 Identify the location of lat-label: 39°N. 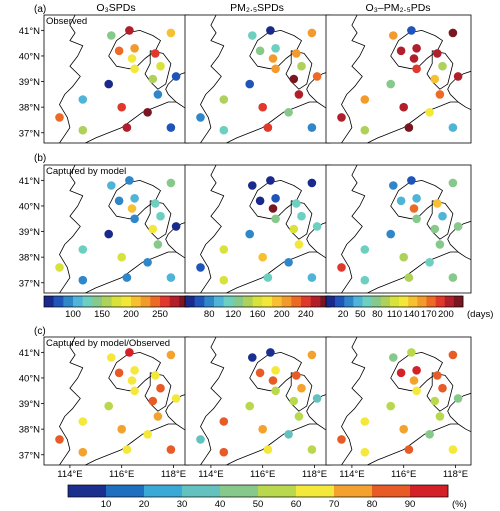
(29, 404).